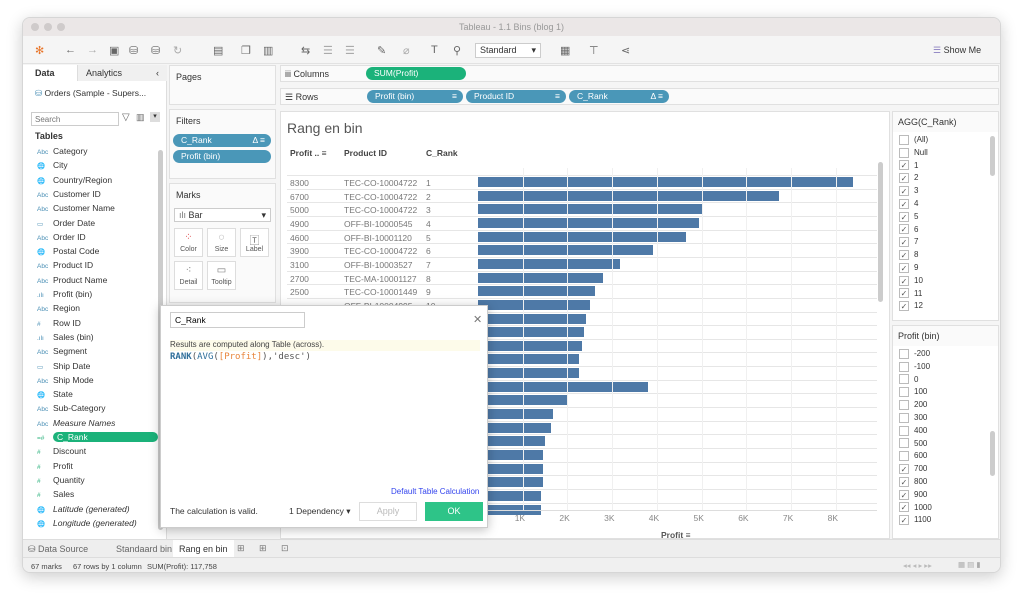 The width and height of the screenshot is (1024, 601). I want to click on tab-data-source: ⛁ Data Source, so click(58, 549).